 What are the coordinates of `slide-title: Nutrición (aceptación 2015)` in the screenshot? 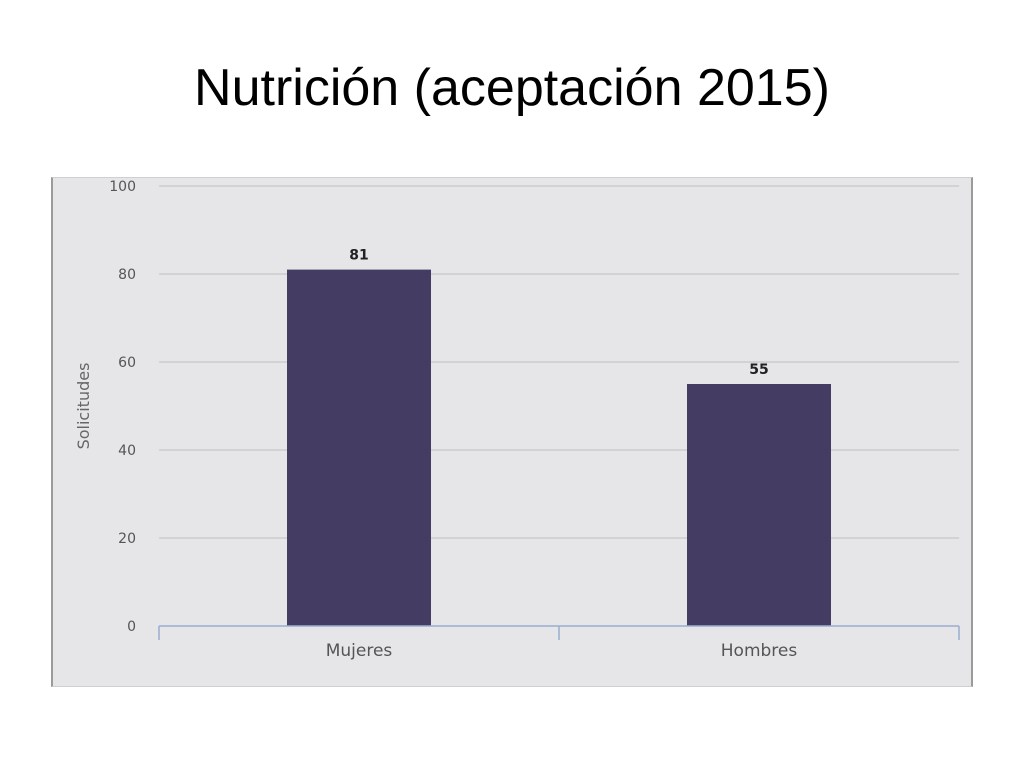 It's located at (512, 88).